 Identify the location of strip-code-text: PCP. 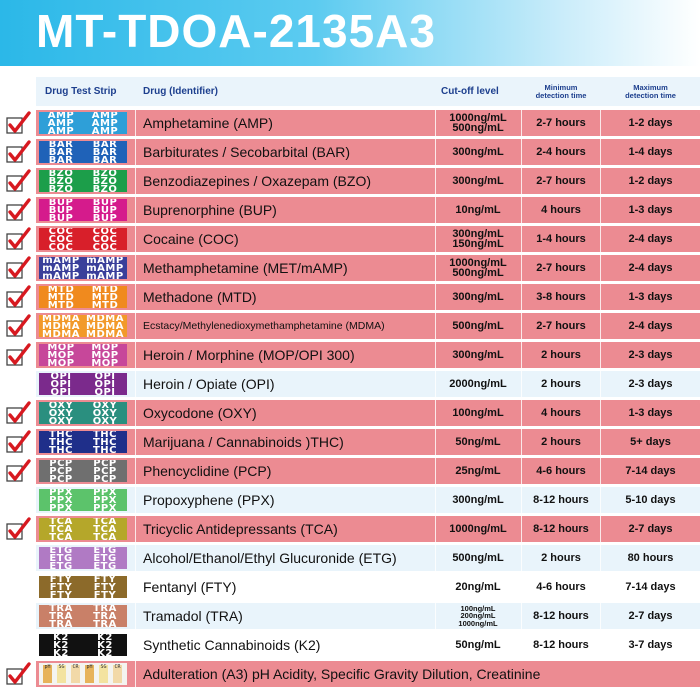
(105, 478).